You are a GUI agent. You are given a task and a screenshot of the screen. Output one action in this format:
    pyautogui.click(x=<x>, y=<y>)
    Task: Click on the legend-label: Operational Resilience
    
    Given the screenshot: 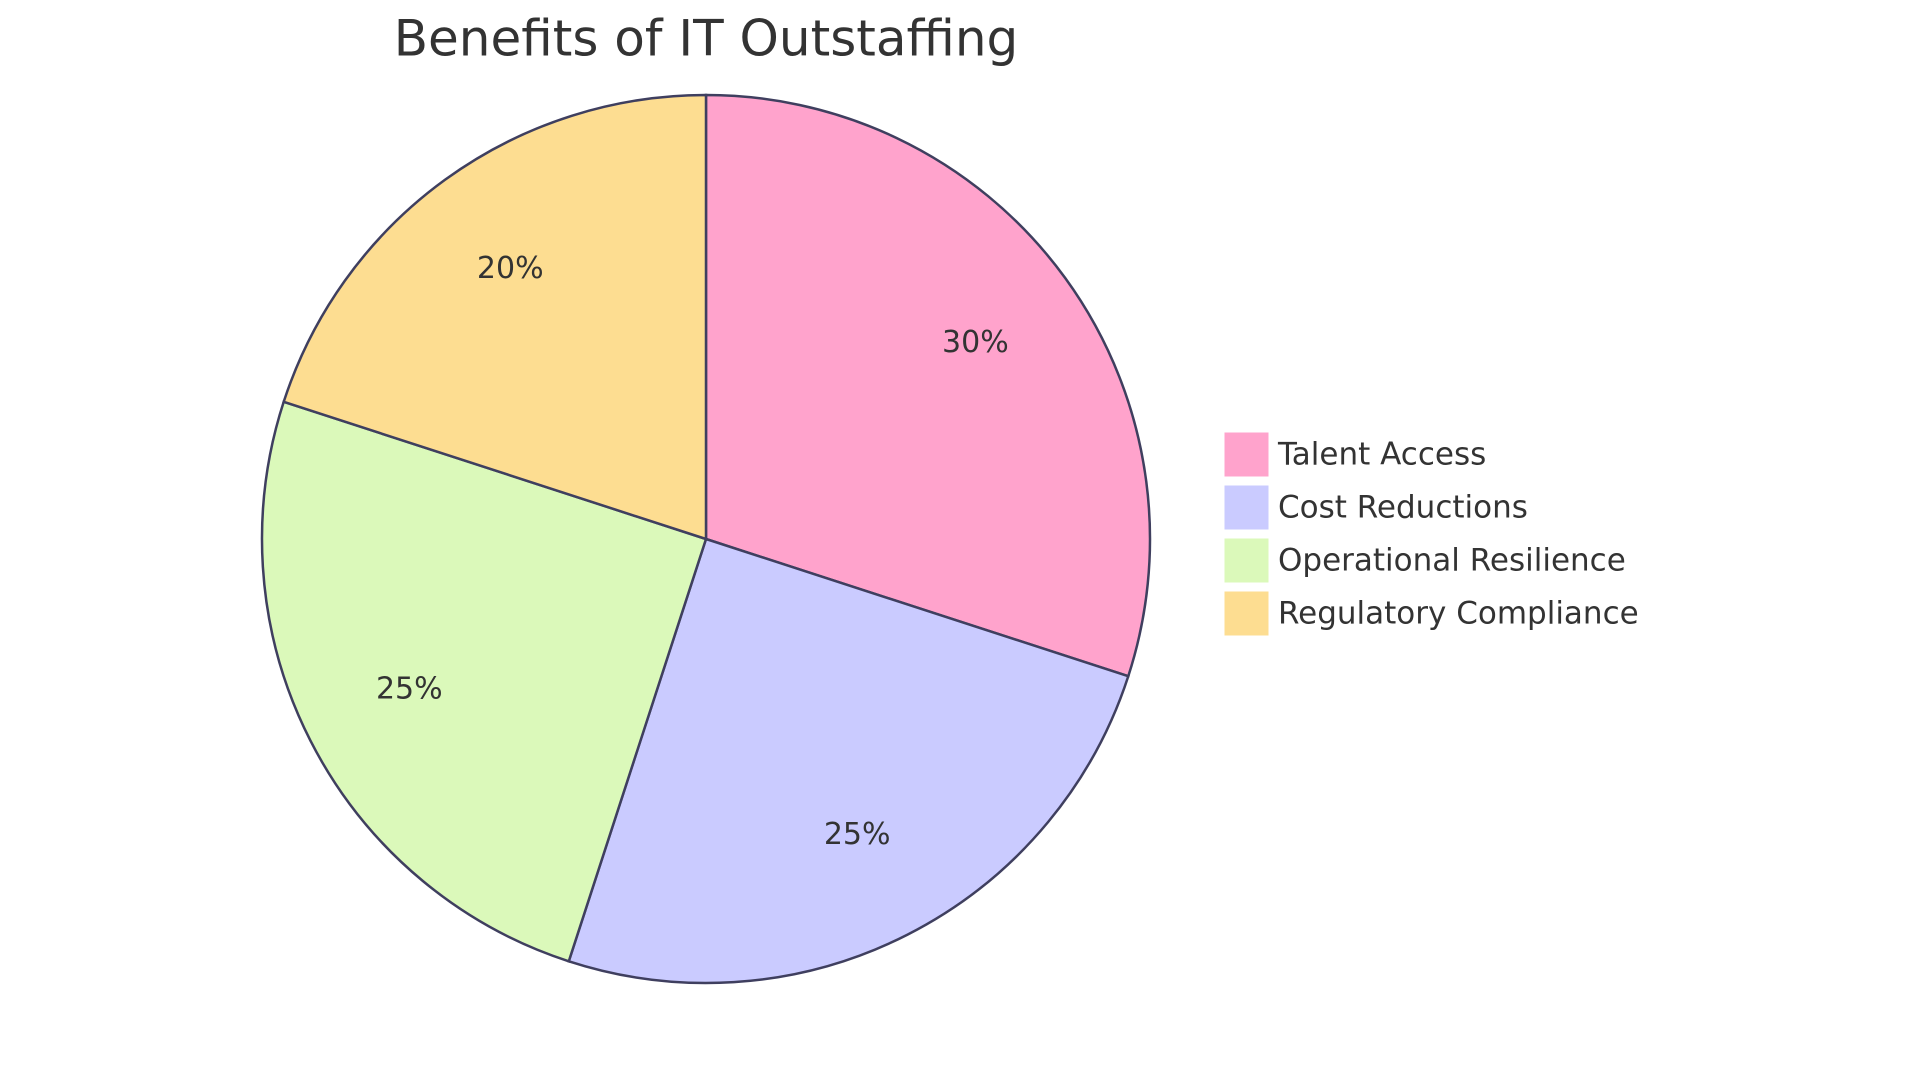 What is the action you would take?
    pyautogui.click(x=1452, y=561)
    